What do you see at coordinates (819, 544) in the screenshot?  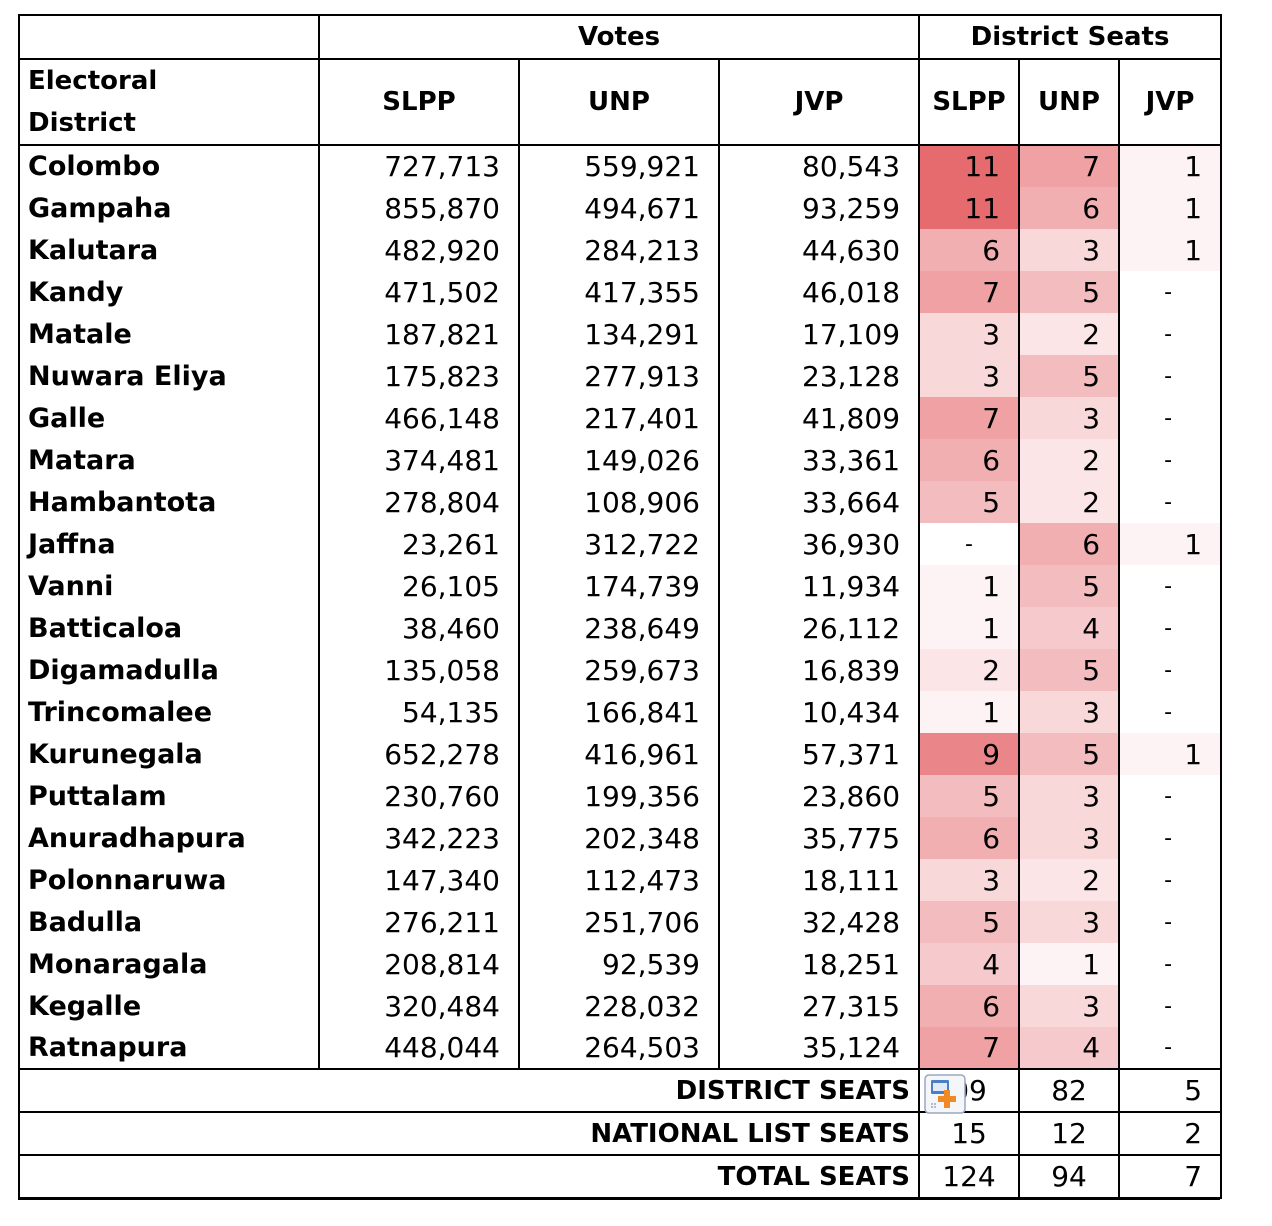 I see `votes-jvp-cell: 36,930` at bounding box center [819, 544].